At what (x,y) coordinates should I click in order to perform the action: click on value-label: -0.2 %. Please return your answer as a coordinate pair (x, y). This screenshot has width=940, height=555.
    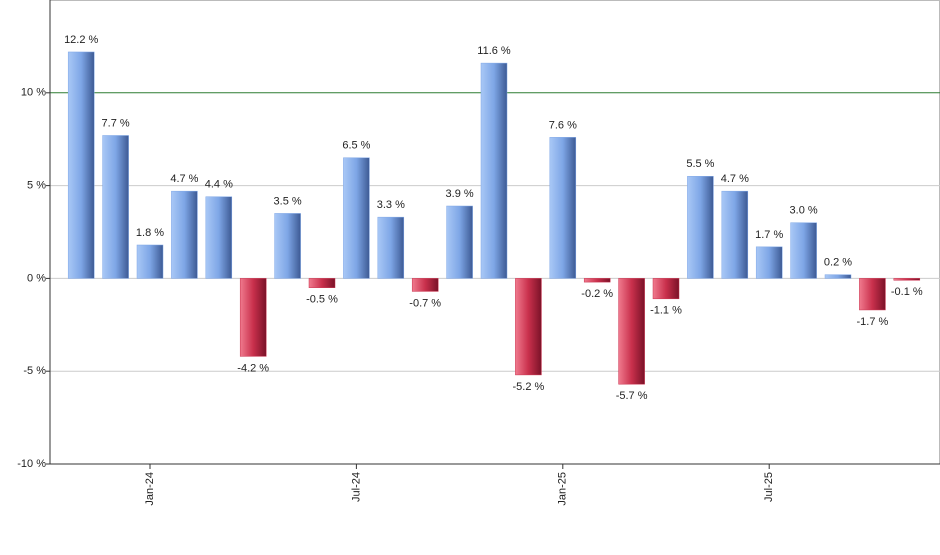
    Looking at the image, I should click on (597, 294).